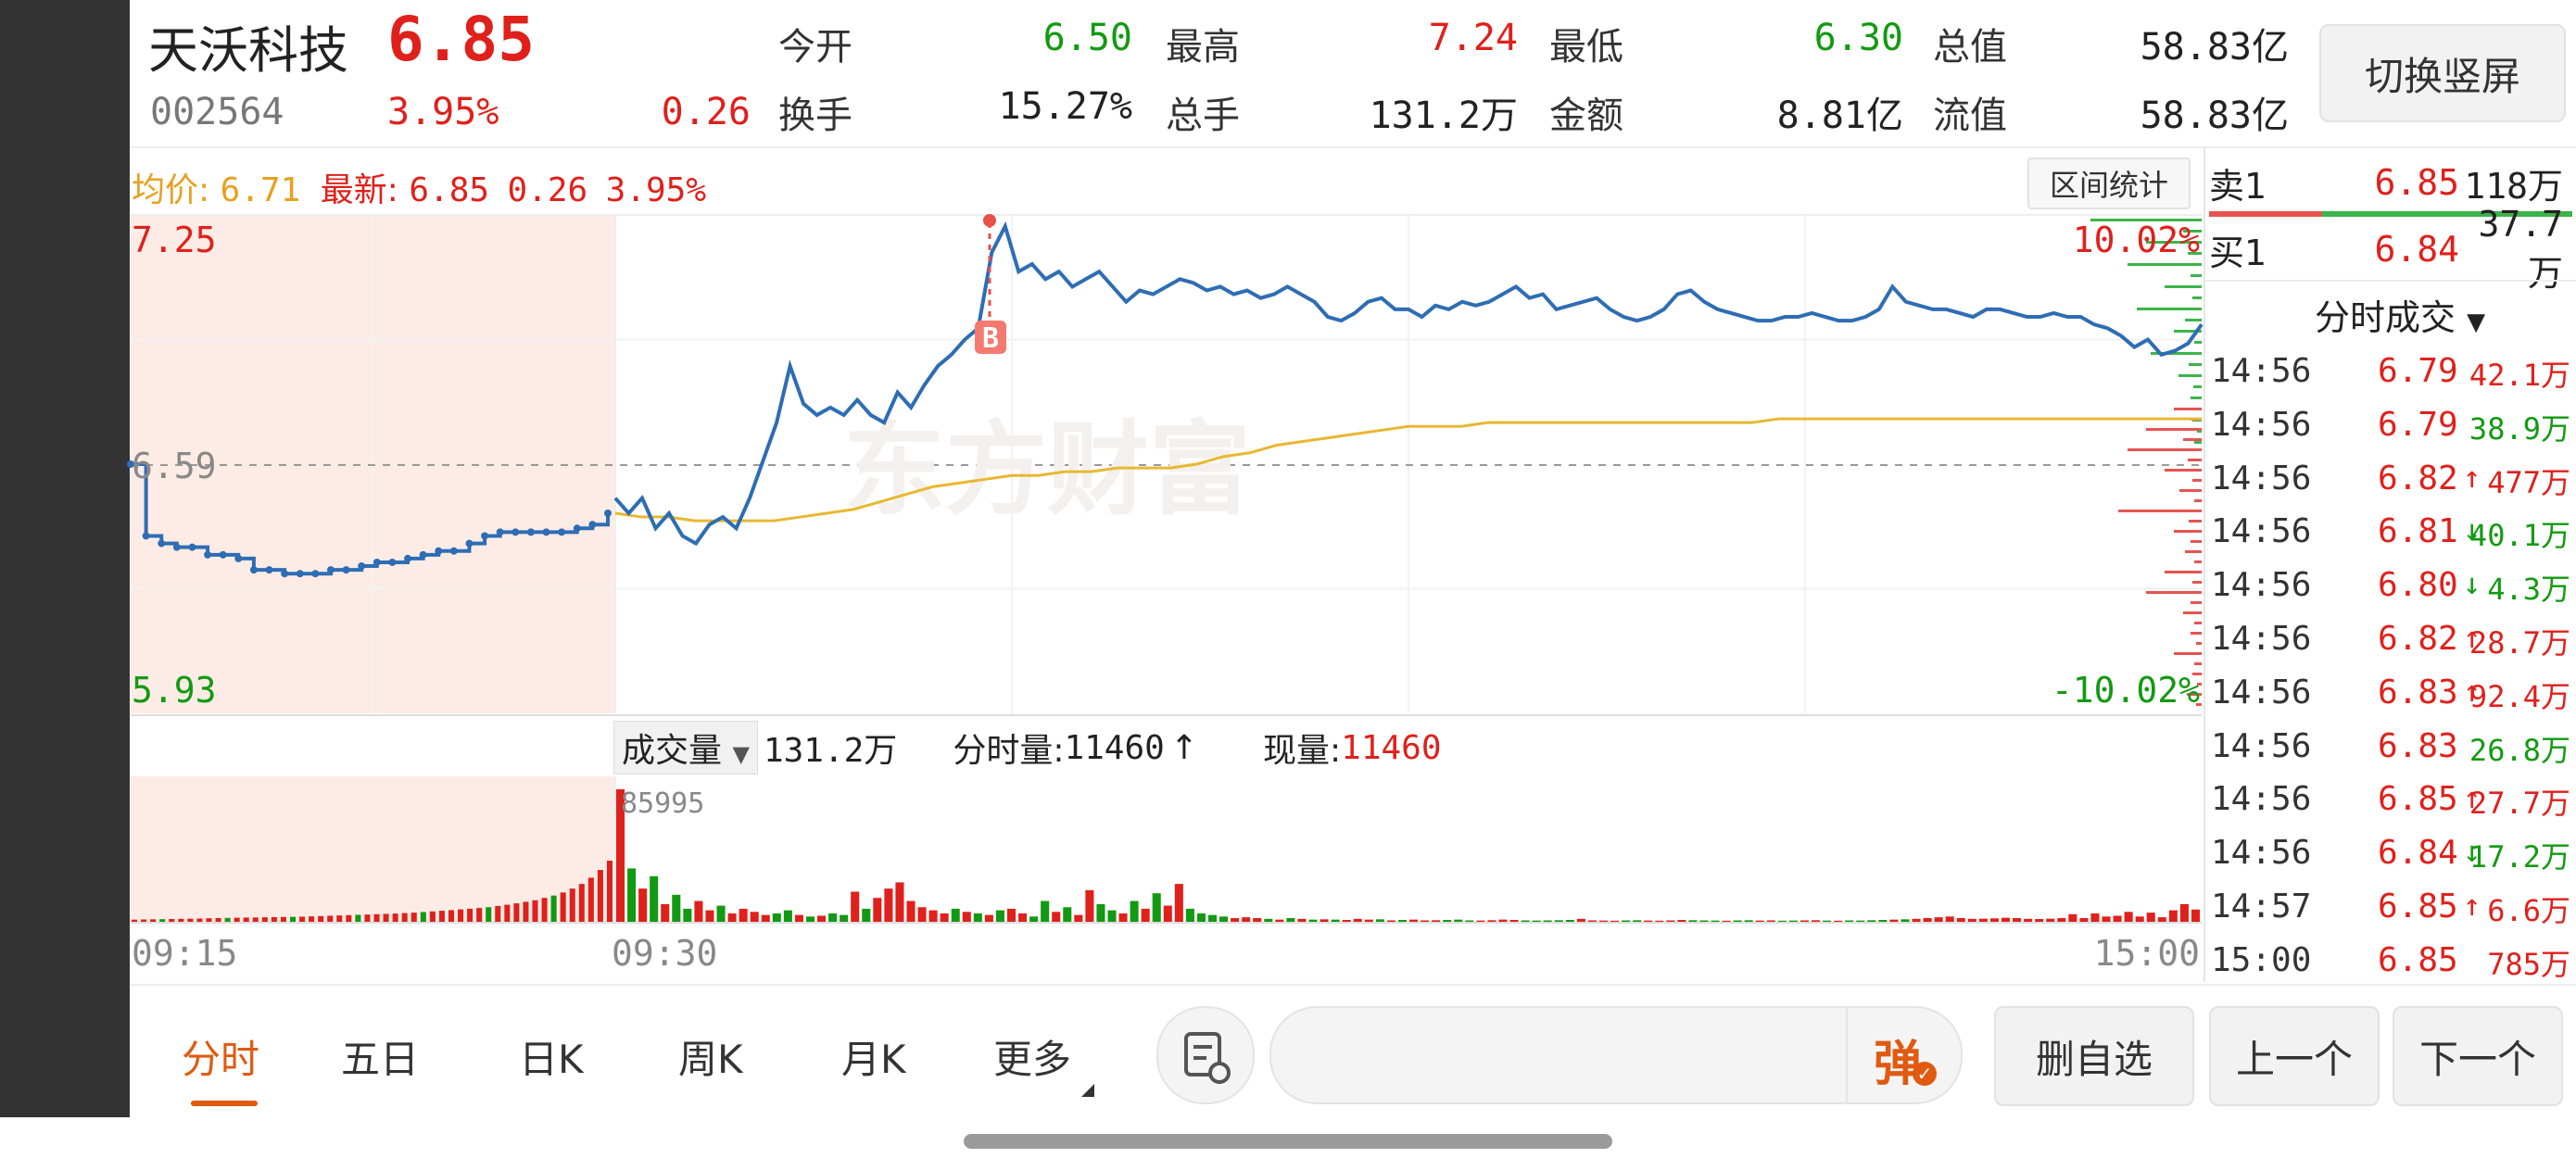  I want to click on avg-label: 均价:, so click(171, 190).